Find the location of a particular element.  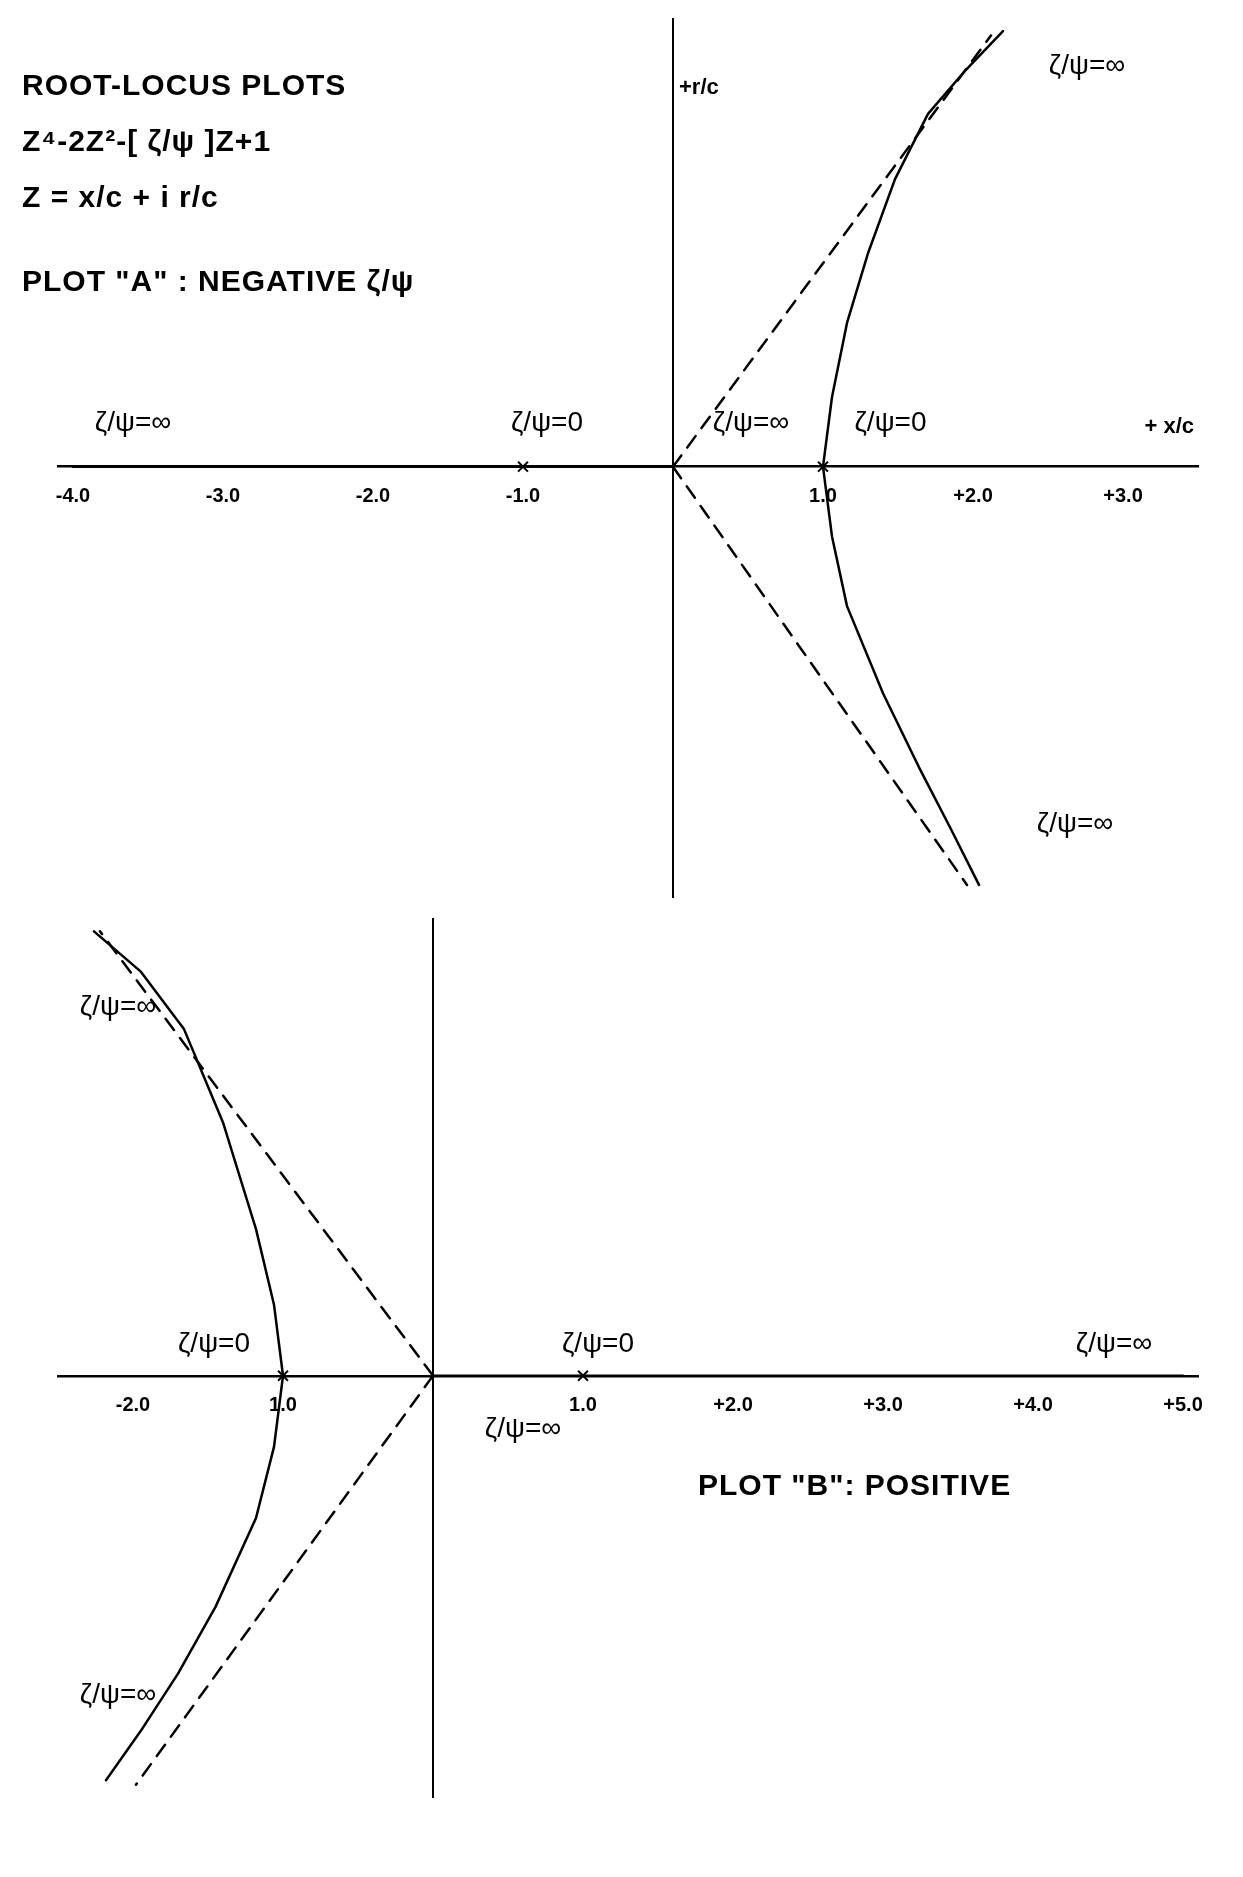

y-axis-title: +r/c is located at coordinates (699, 87).